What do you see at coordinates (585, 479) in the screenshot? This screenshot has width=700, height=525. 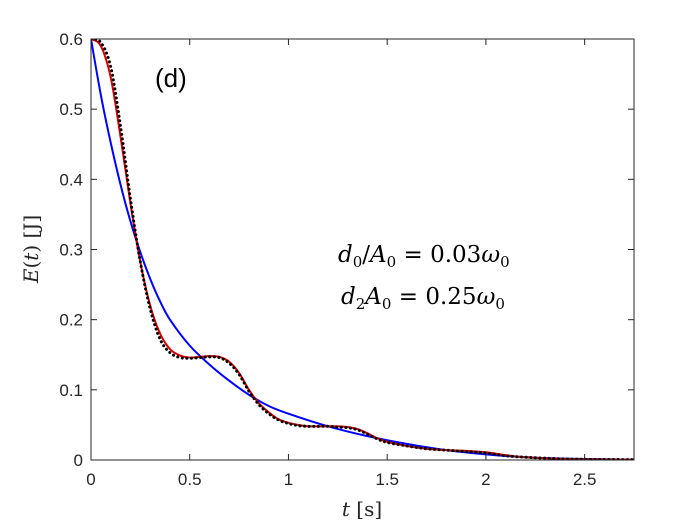 I see `x-tick-label: 2.5` at bounding box center [585, 479].